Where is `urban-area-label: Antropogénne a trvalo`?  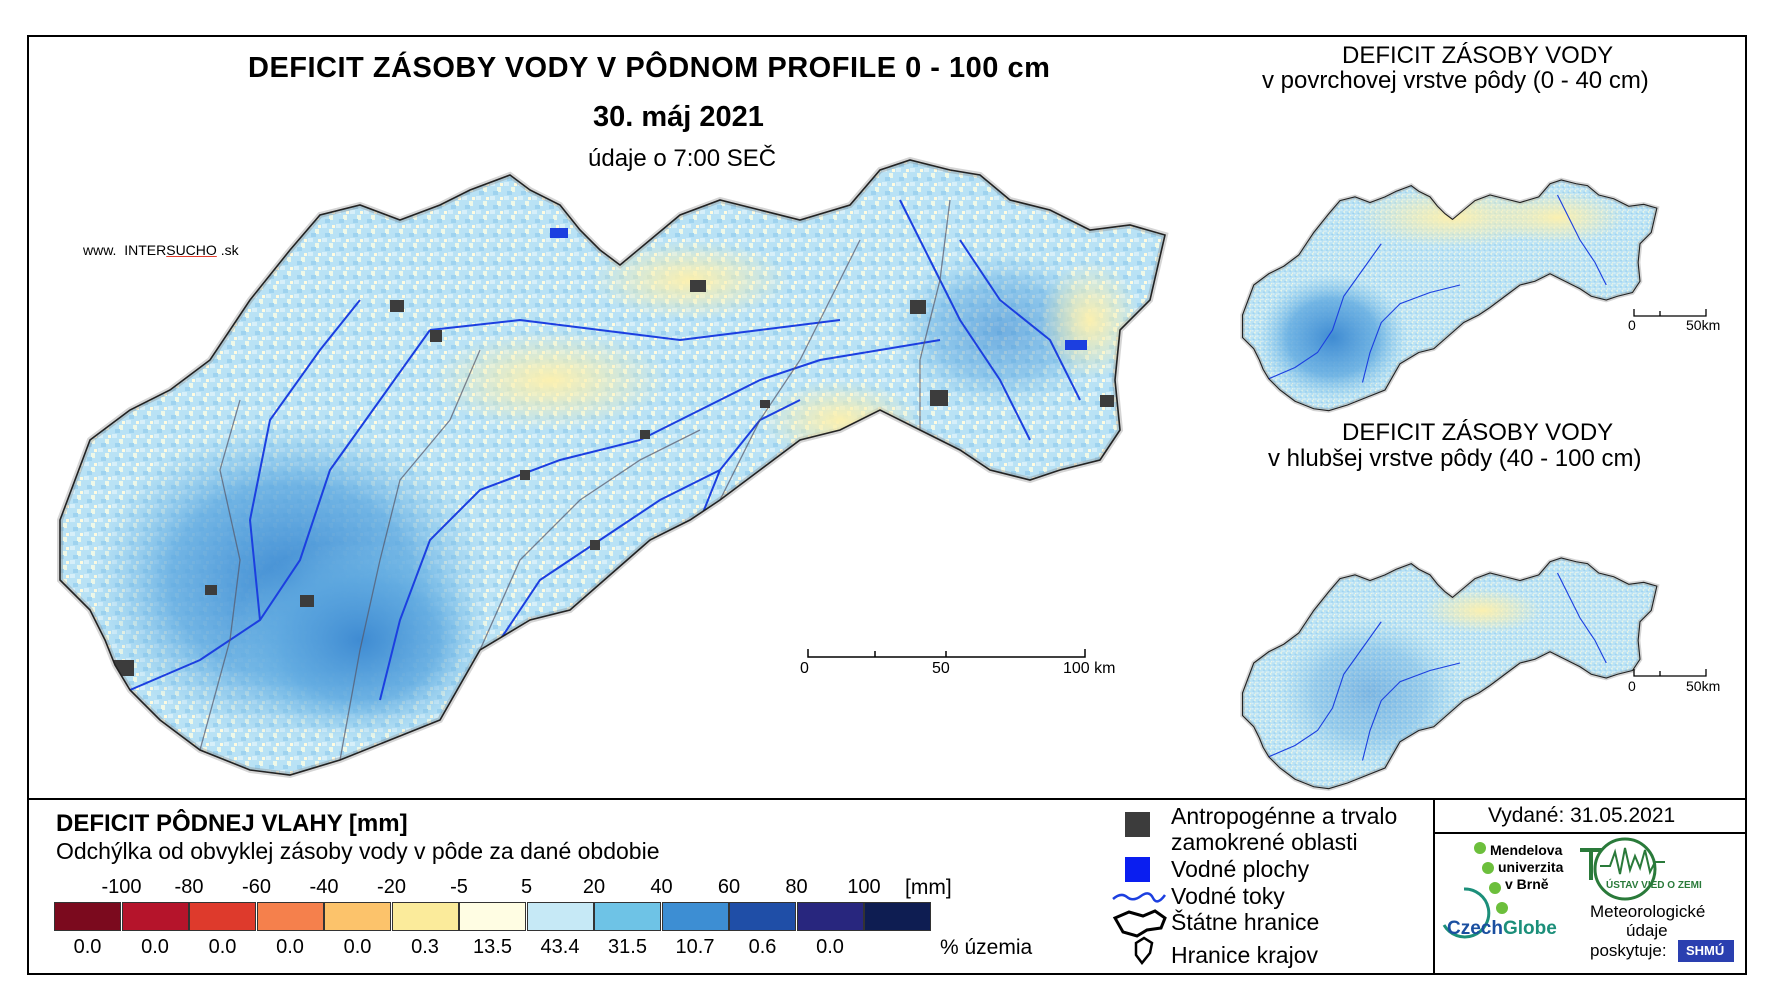 urban-area-label: Antropogénne a trvalo is located at coordinates (1284, 816).